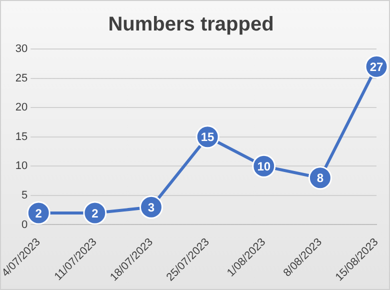  Describe the element at coordinates (151, 207) in the screenshot. I see `data-label: 3` at that location.